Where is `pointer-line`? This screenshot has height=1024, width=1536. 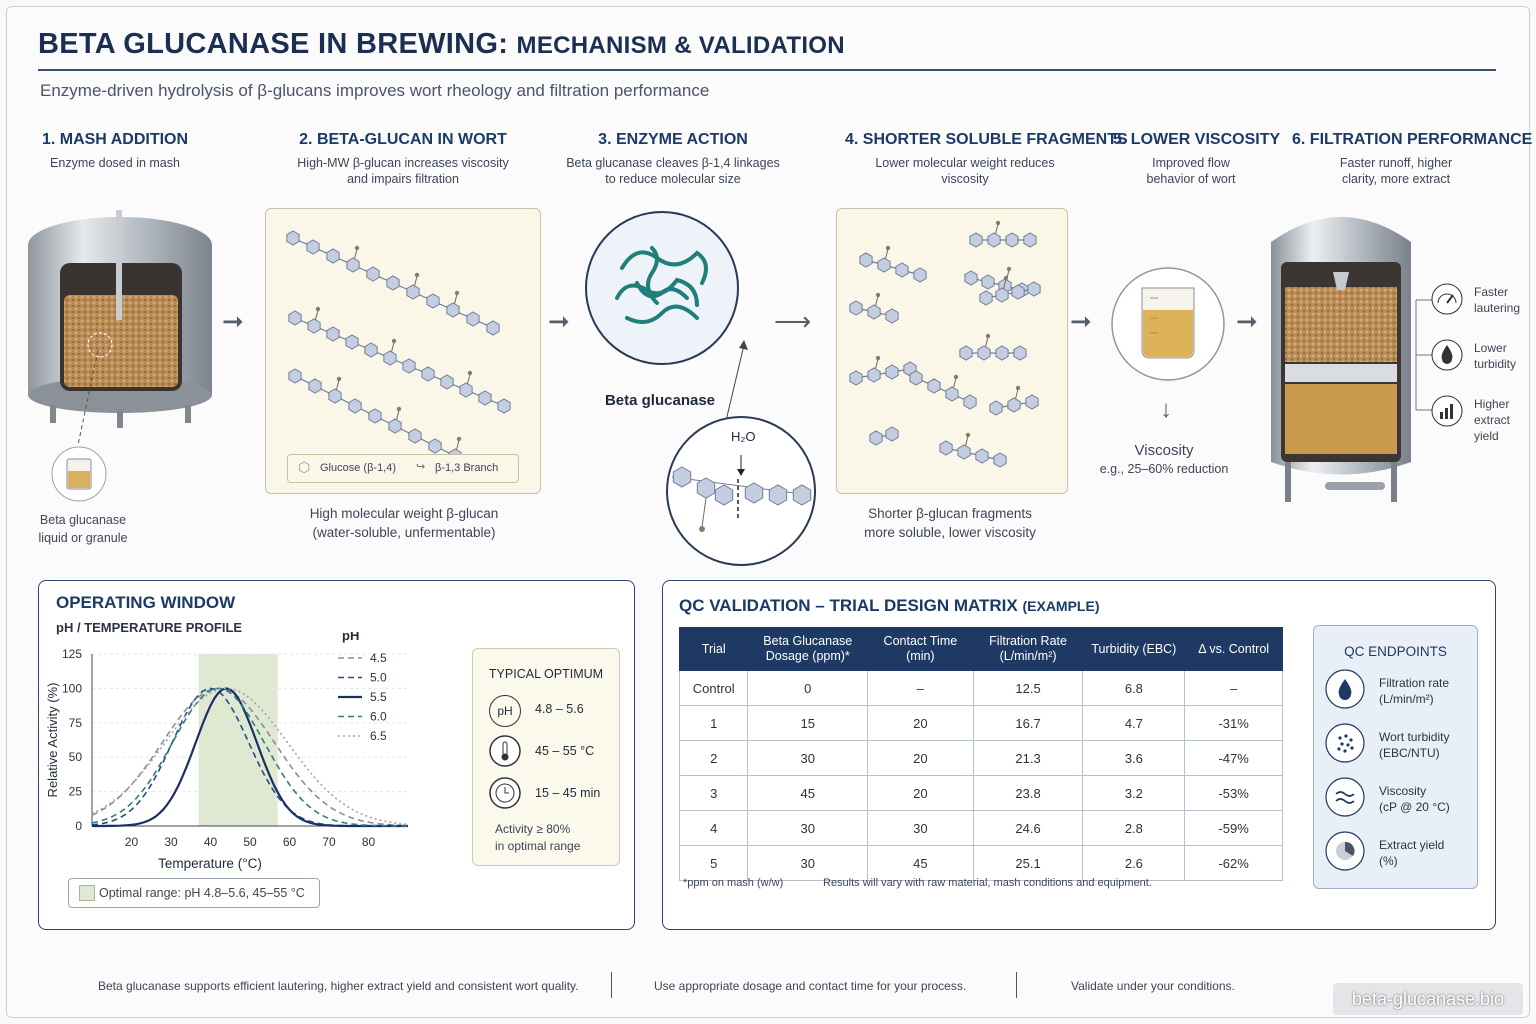 pointer-line is located at coordinates (736, 383).